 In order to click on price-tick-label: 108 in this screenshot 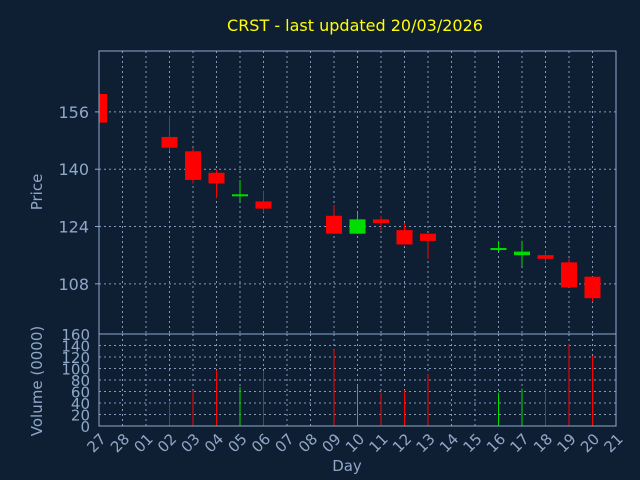, I will do `click(73, 284)`.